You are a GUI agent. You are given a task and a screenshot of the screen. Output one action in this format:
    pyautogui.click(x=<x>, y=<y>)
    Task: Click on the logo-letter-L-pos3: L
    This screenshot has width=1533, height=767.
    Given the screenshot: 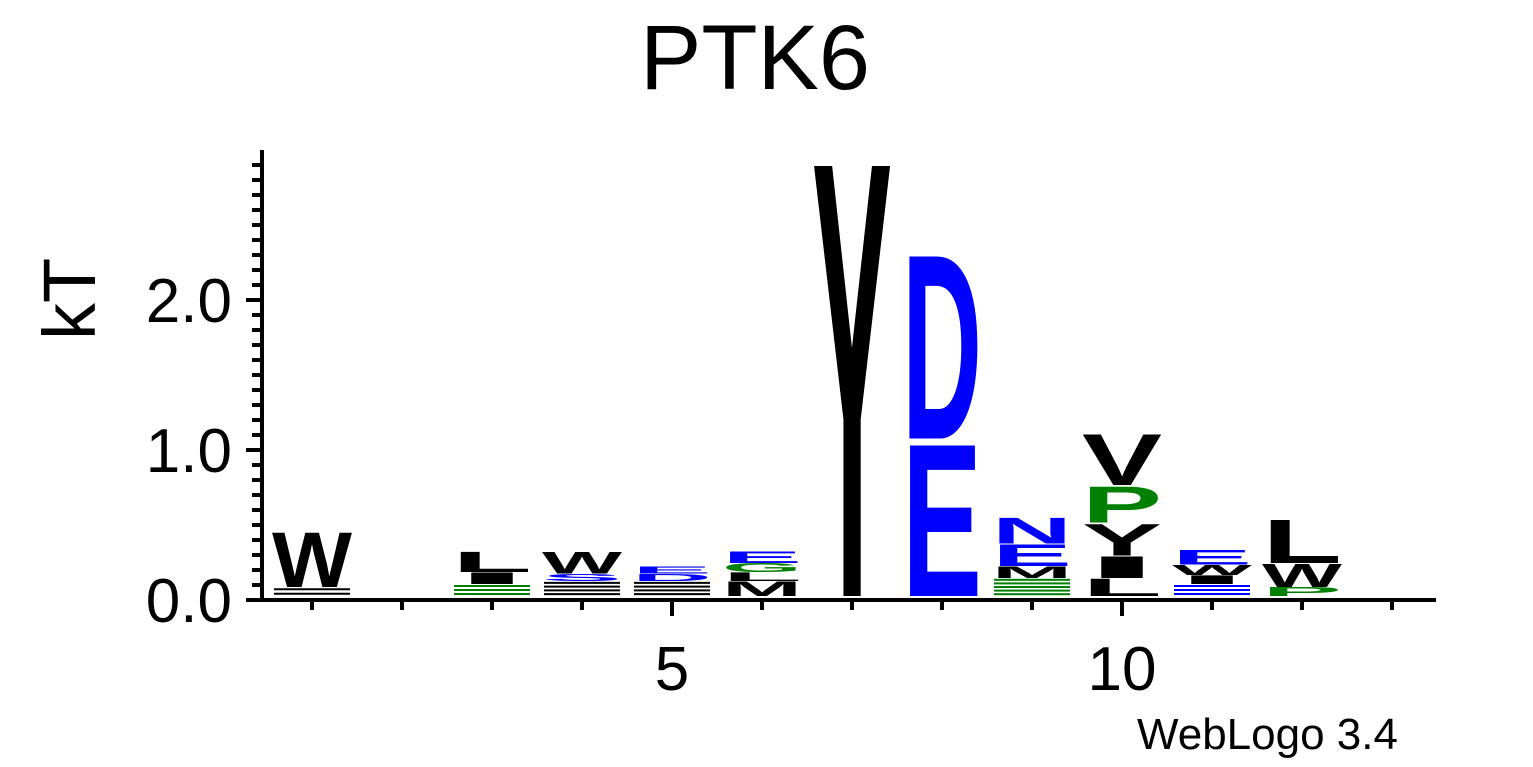 What is the action you would take?
    pyautogui.click(x=492, y=561)
    